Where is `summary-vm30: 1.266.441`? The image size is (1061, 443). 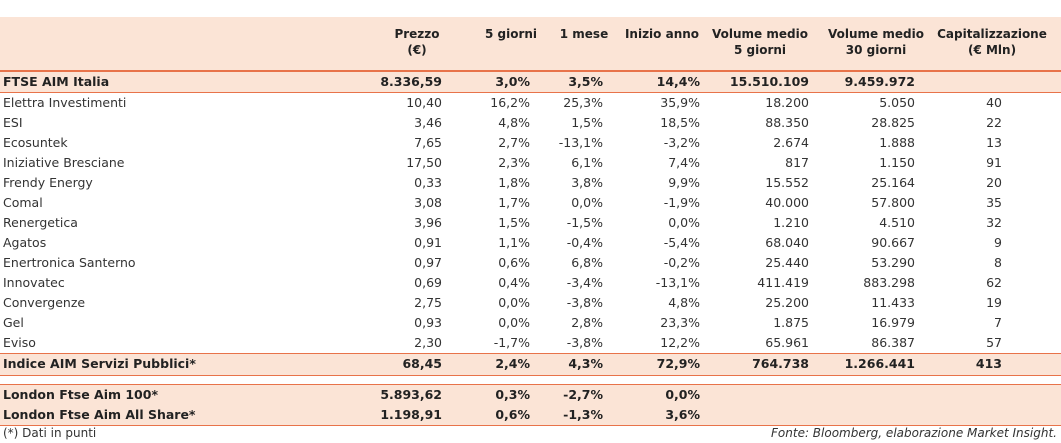 summary-vm30: 1.266.441 is located at coordinates (879, 363).